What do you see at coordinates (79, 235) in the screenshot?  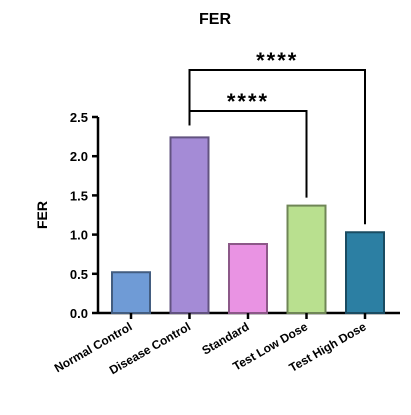 I see `y-tick-label: 1.0` at bounding box center [79, 235].